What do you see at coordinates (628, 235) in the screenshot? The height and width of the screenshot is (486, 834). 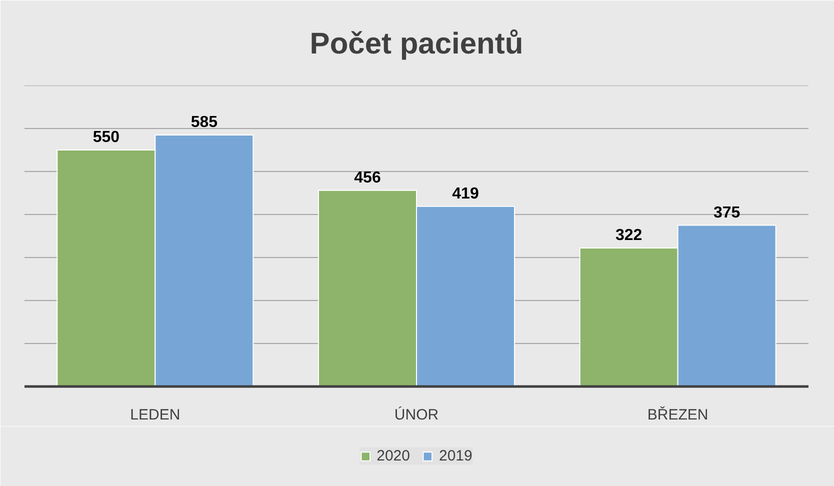 I see `data-label: 322` at bounding box center [628, 235].